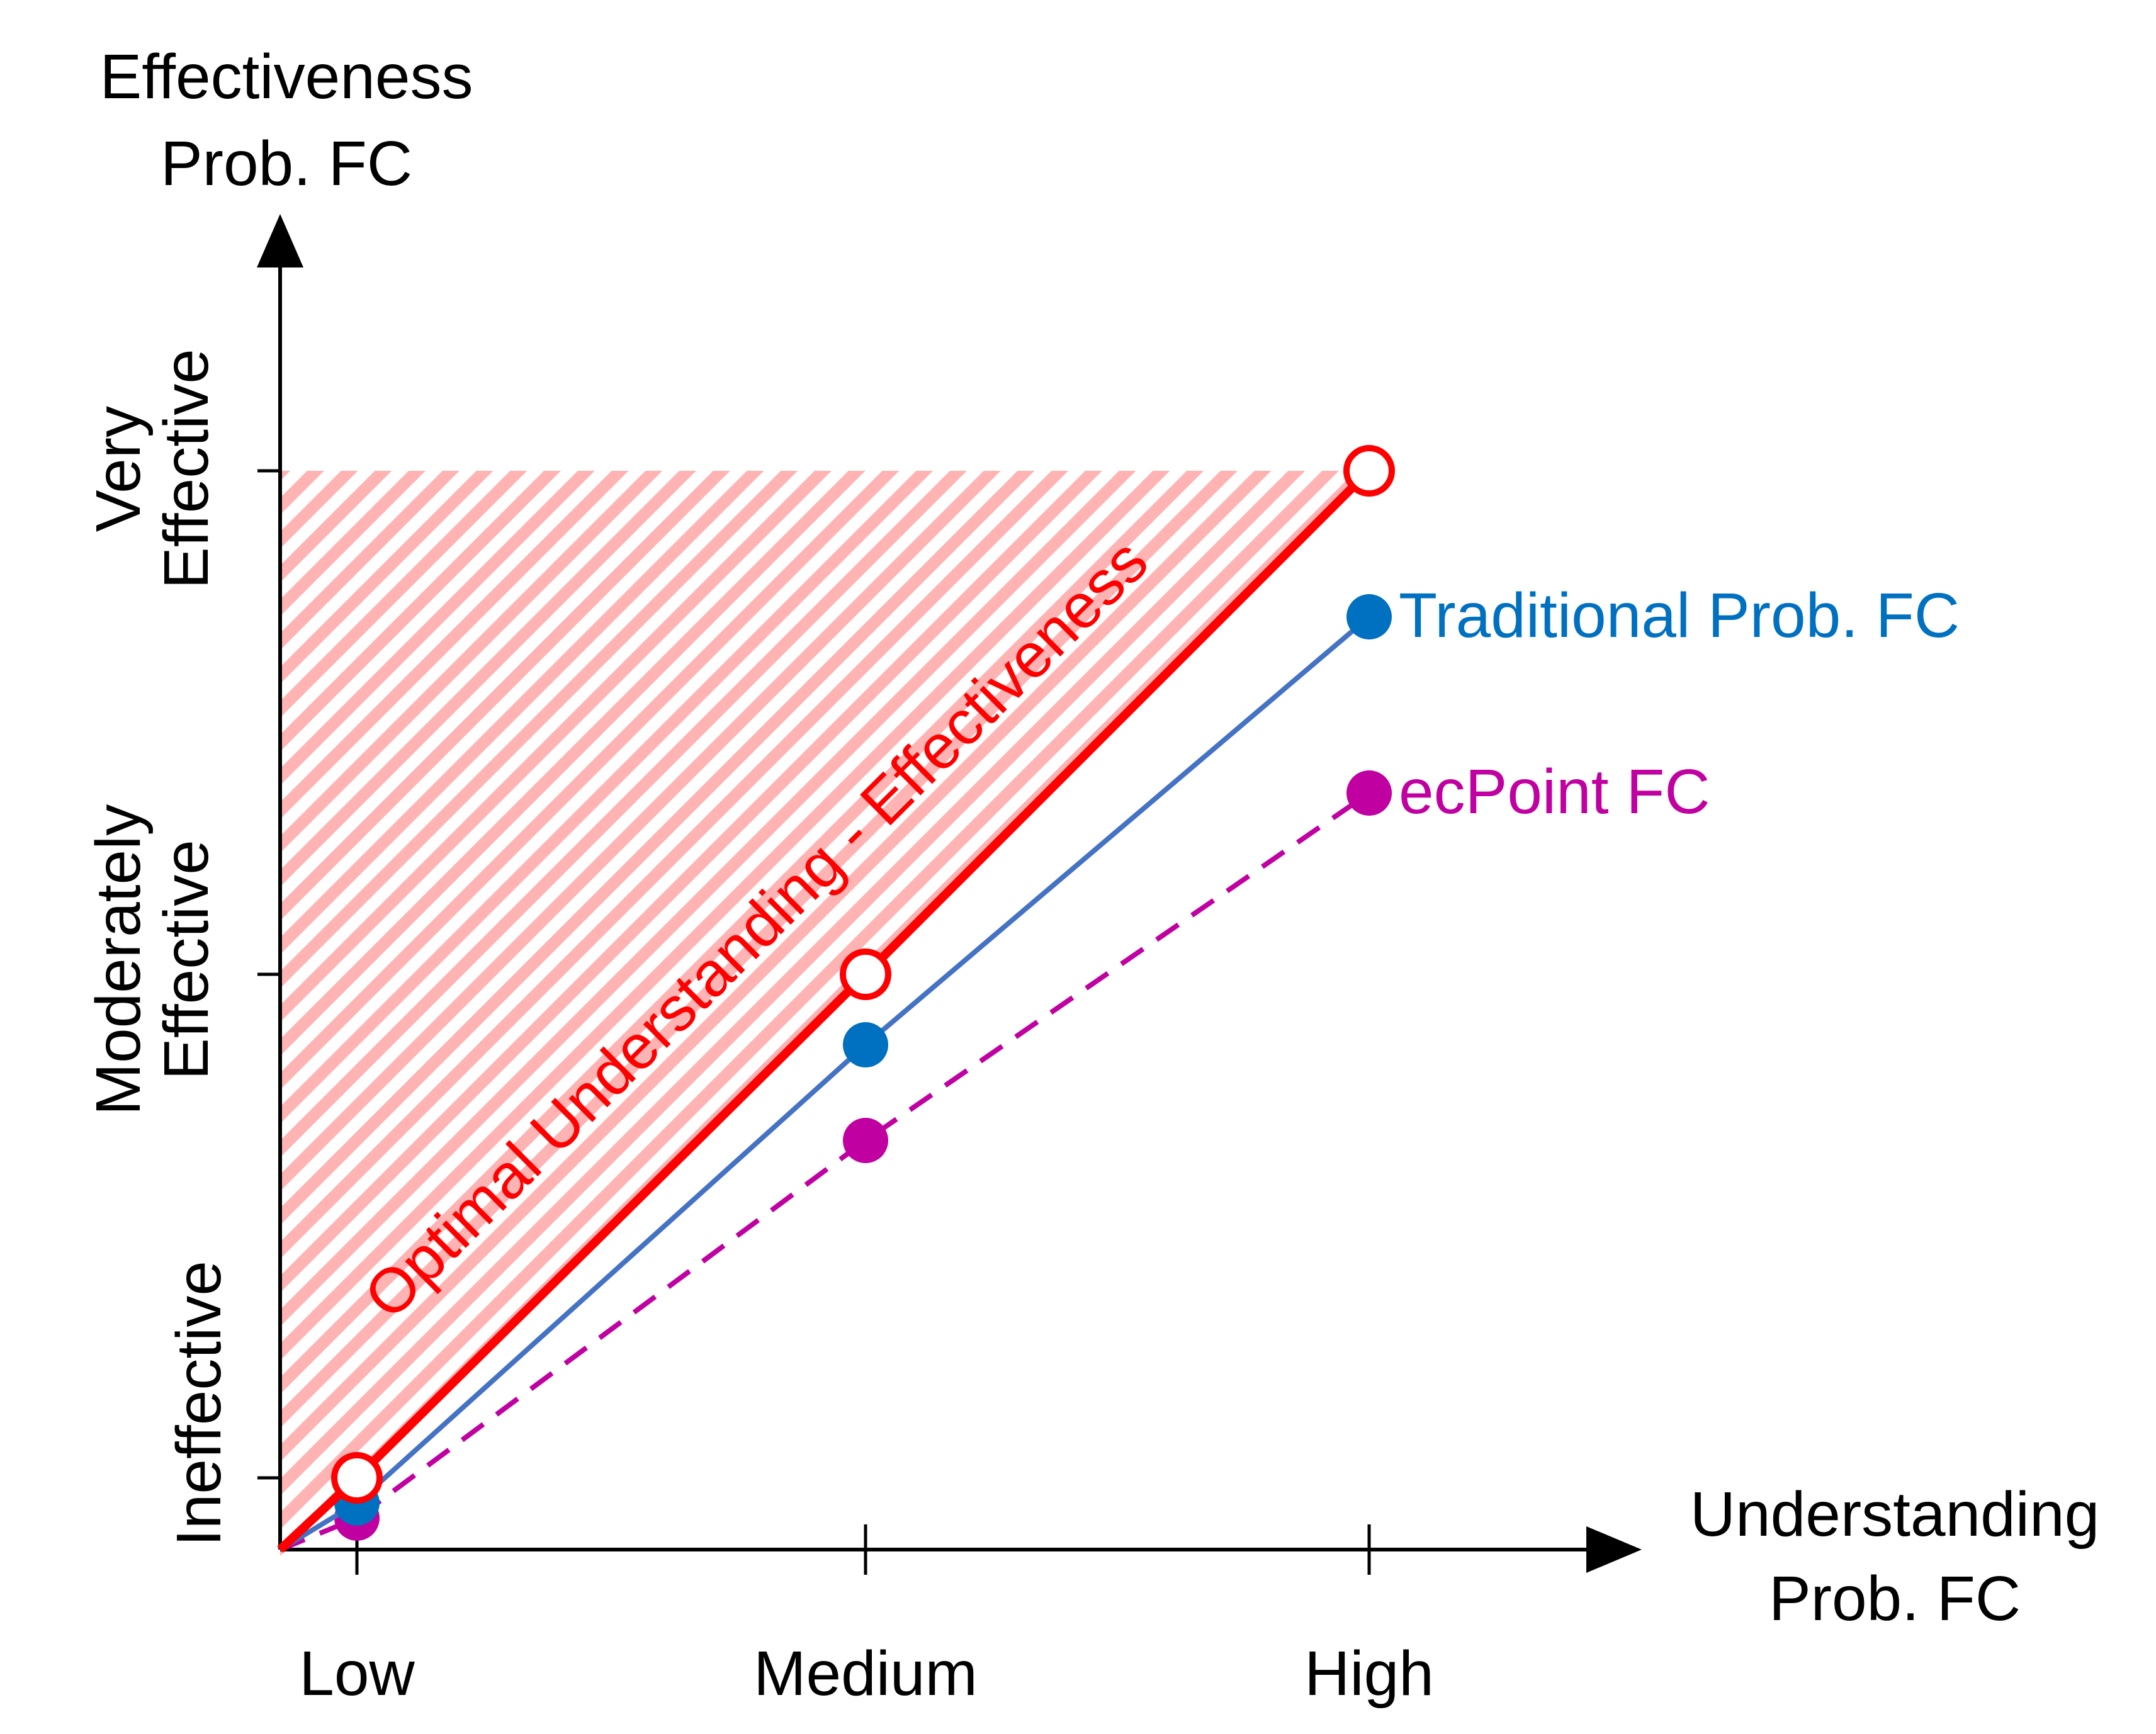 The width and height of the screenshot is (2156, 1734). Describe the element at coordinates (1894, 1557) in the screenshot. I see `x-axis-title: Understanding Prob. FC` at that location.